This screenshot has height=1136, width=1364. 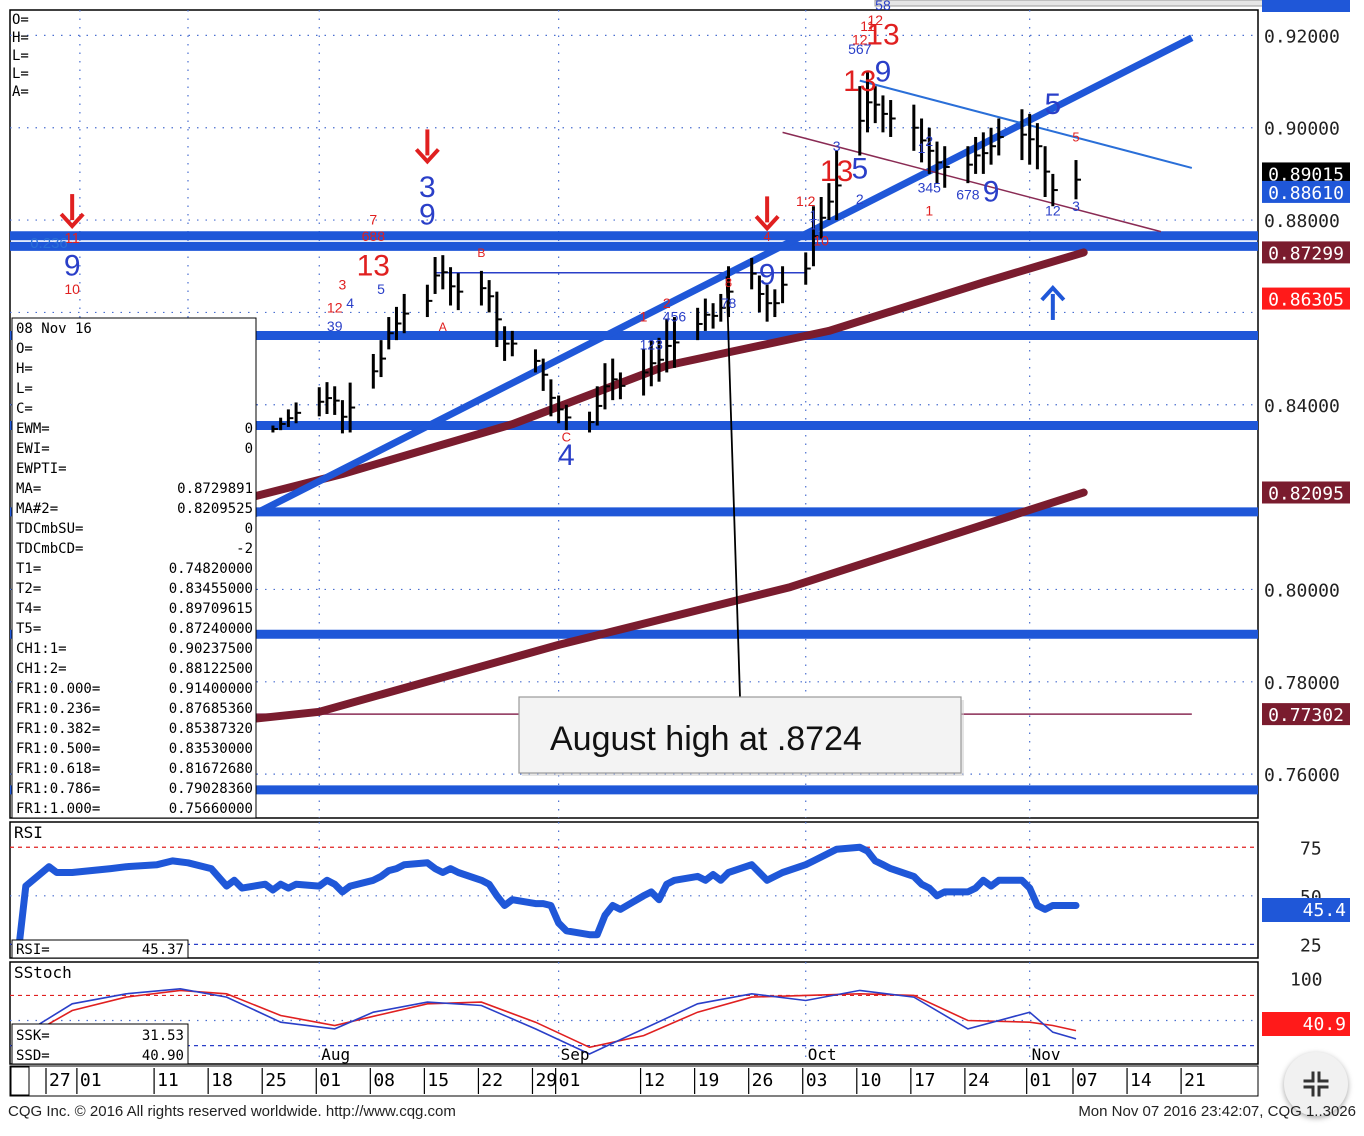 What do you see at coordinates (1046, 1054) in the screenshot?
I see `month-label: Nov` at bounding box center [1046, 1054].